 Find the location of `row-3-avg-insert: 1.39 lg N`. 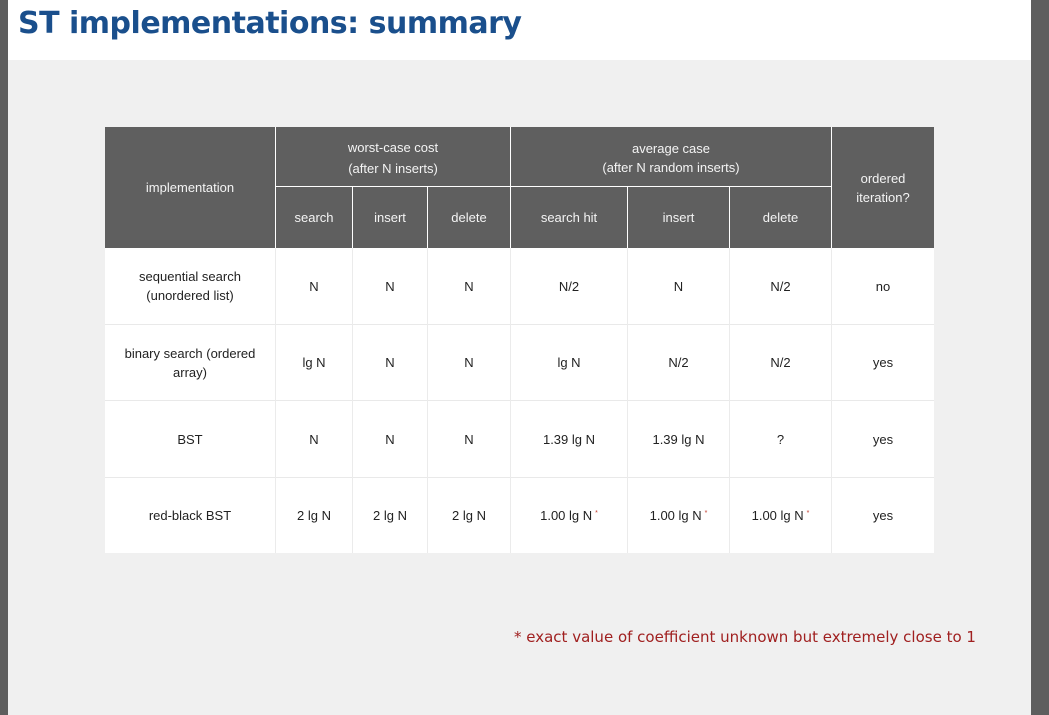

row-3-avg-insert: 1.39 lg N is located at coordinates (678, 439).